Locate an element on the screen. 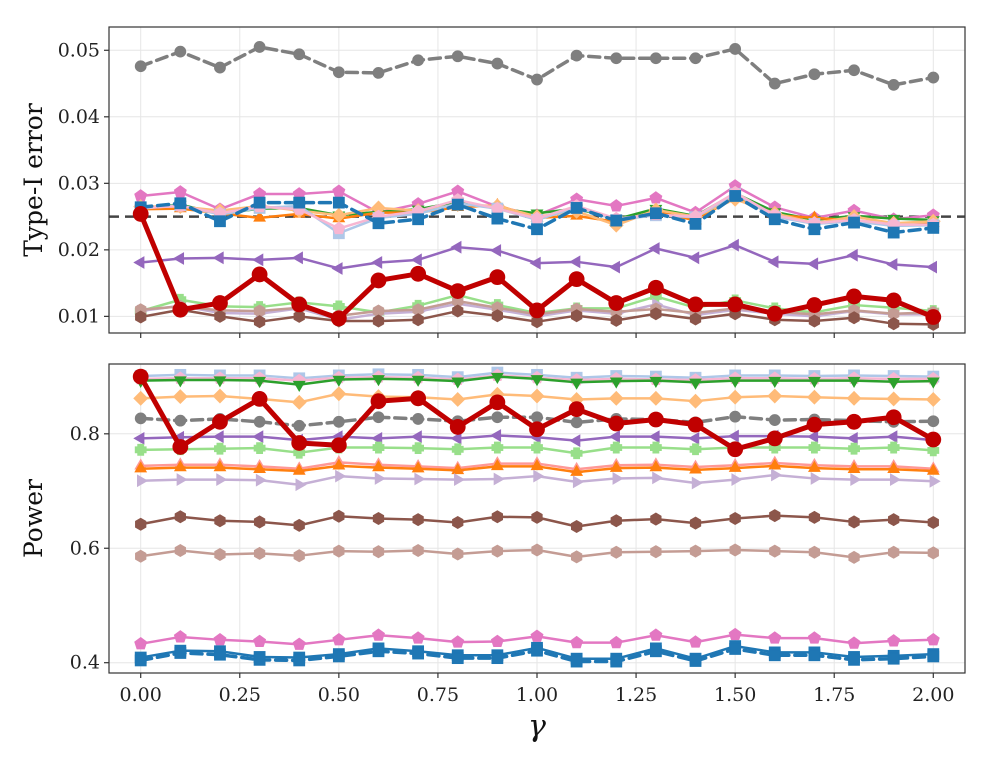 This screenshot has height=763, width=996. series-blue-dashed is located at coordinates (537, 655).